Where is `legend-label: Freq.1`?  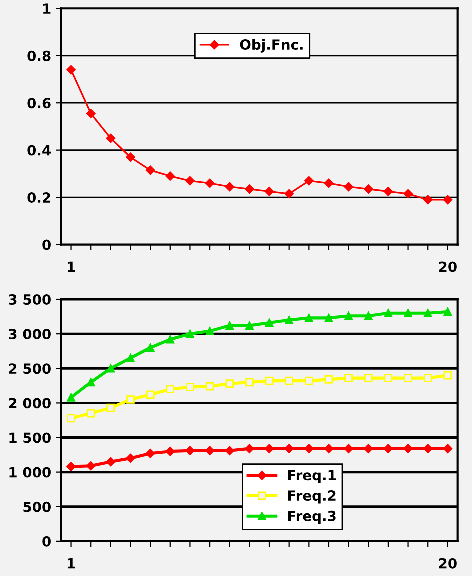 legend-label: Freq.1 is located at coordinates (312, 477).